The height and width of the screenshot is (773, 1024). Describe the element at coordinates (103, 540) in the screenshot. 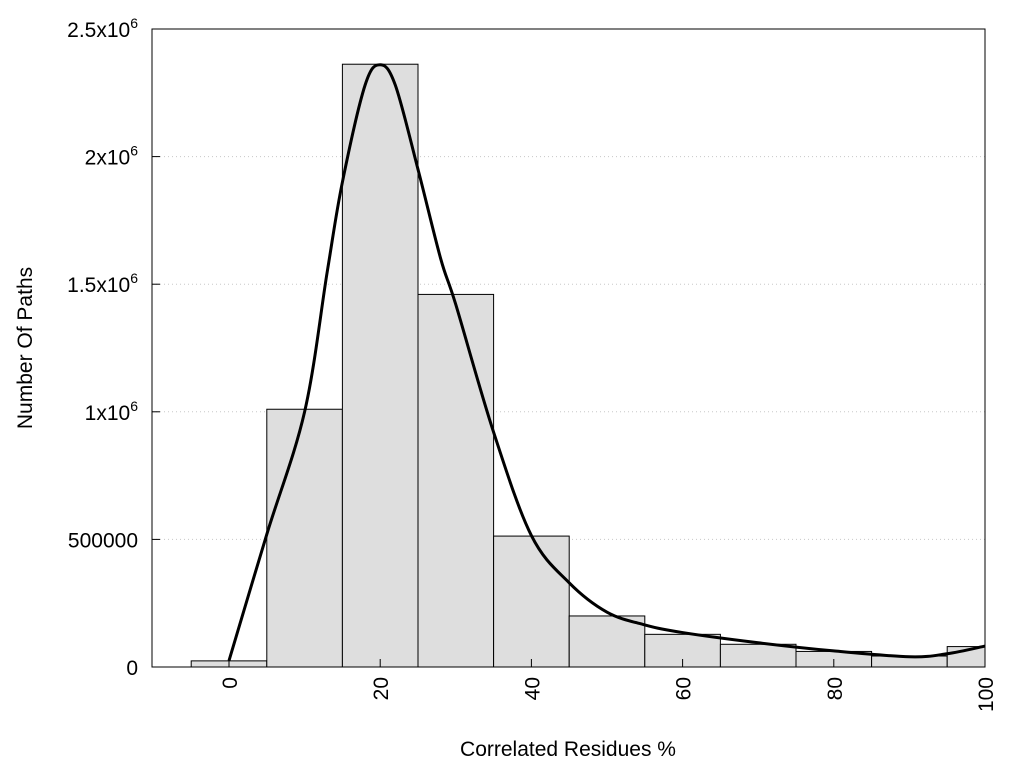

I see `y-tick-label: 500000` at that location.